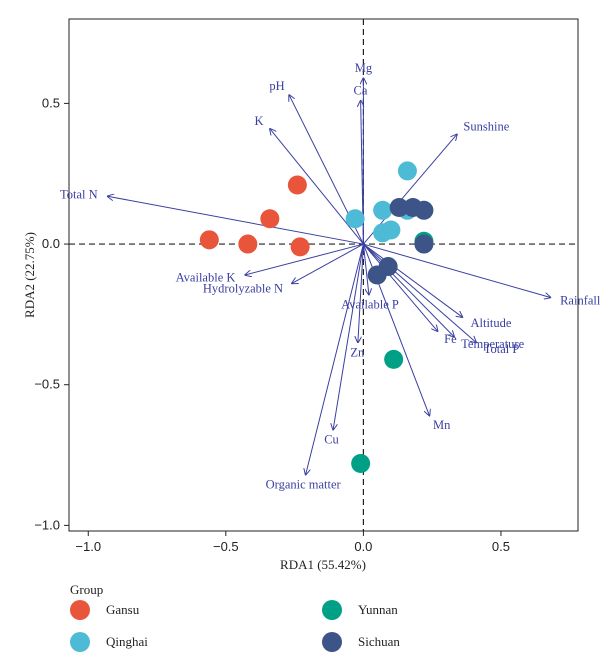 Image resolution: width=600 pixels, height=672 pixels. Describe the element at coordinates (304, 484) in the screenshot. I see `vector-label-organic-matter: Organic matter` at that location.